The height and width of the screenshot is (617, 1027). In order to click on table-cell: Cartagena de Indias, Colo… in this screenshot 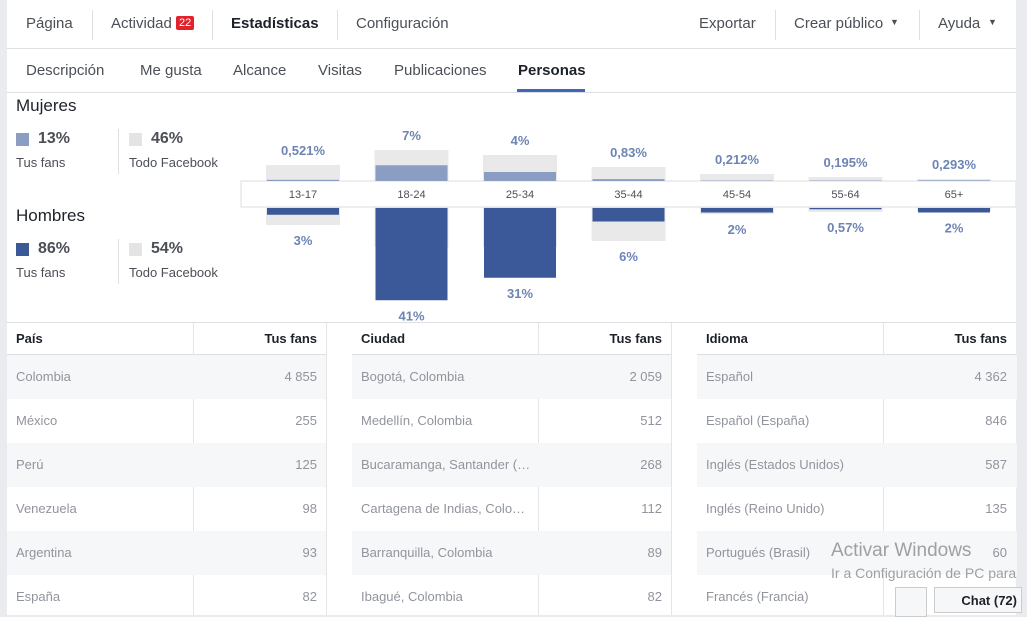, I will do `click(443, 508)`.